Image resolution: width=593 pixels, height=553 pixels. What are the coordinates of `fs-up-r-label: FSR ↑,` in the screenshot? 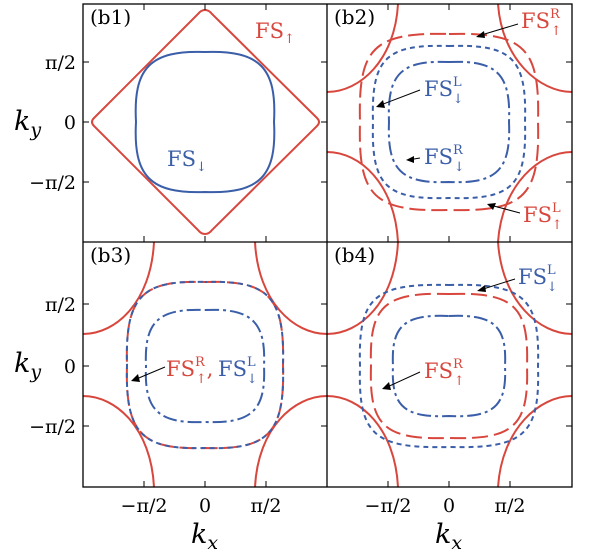 It's located at (189, 371).